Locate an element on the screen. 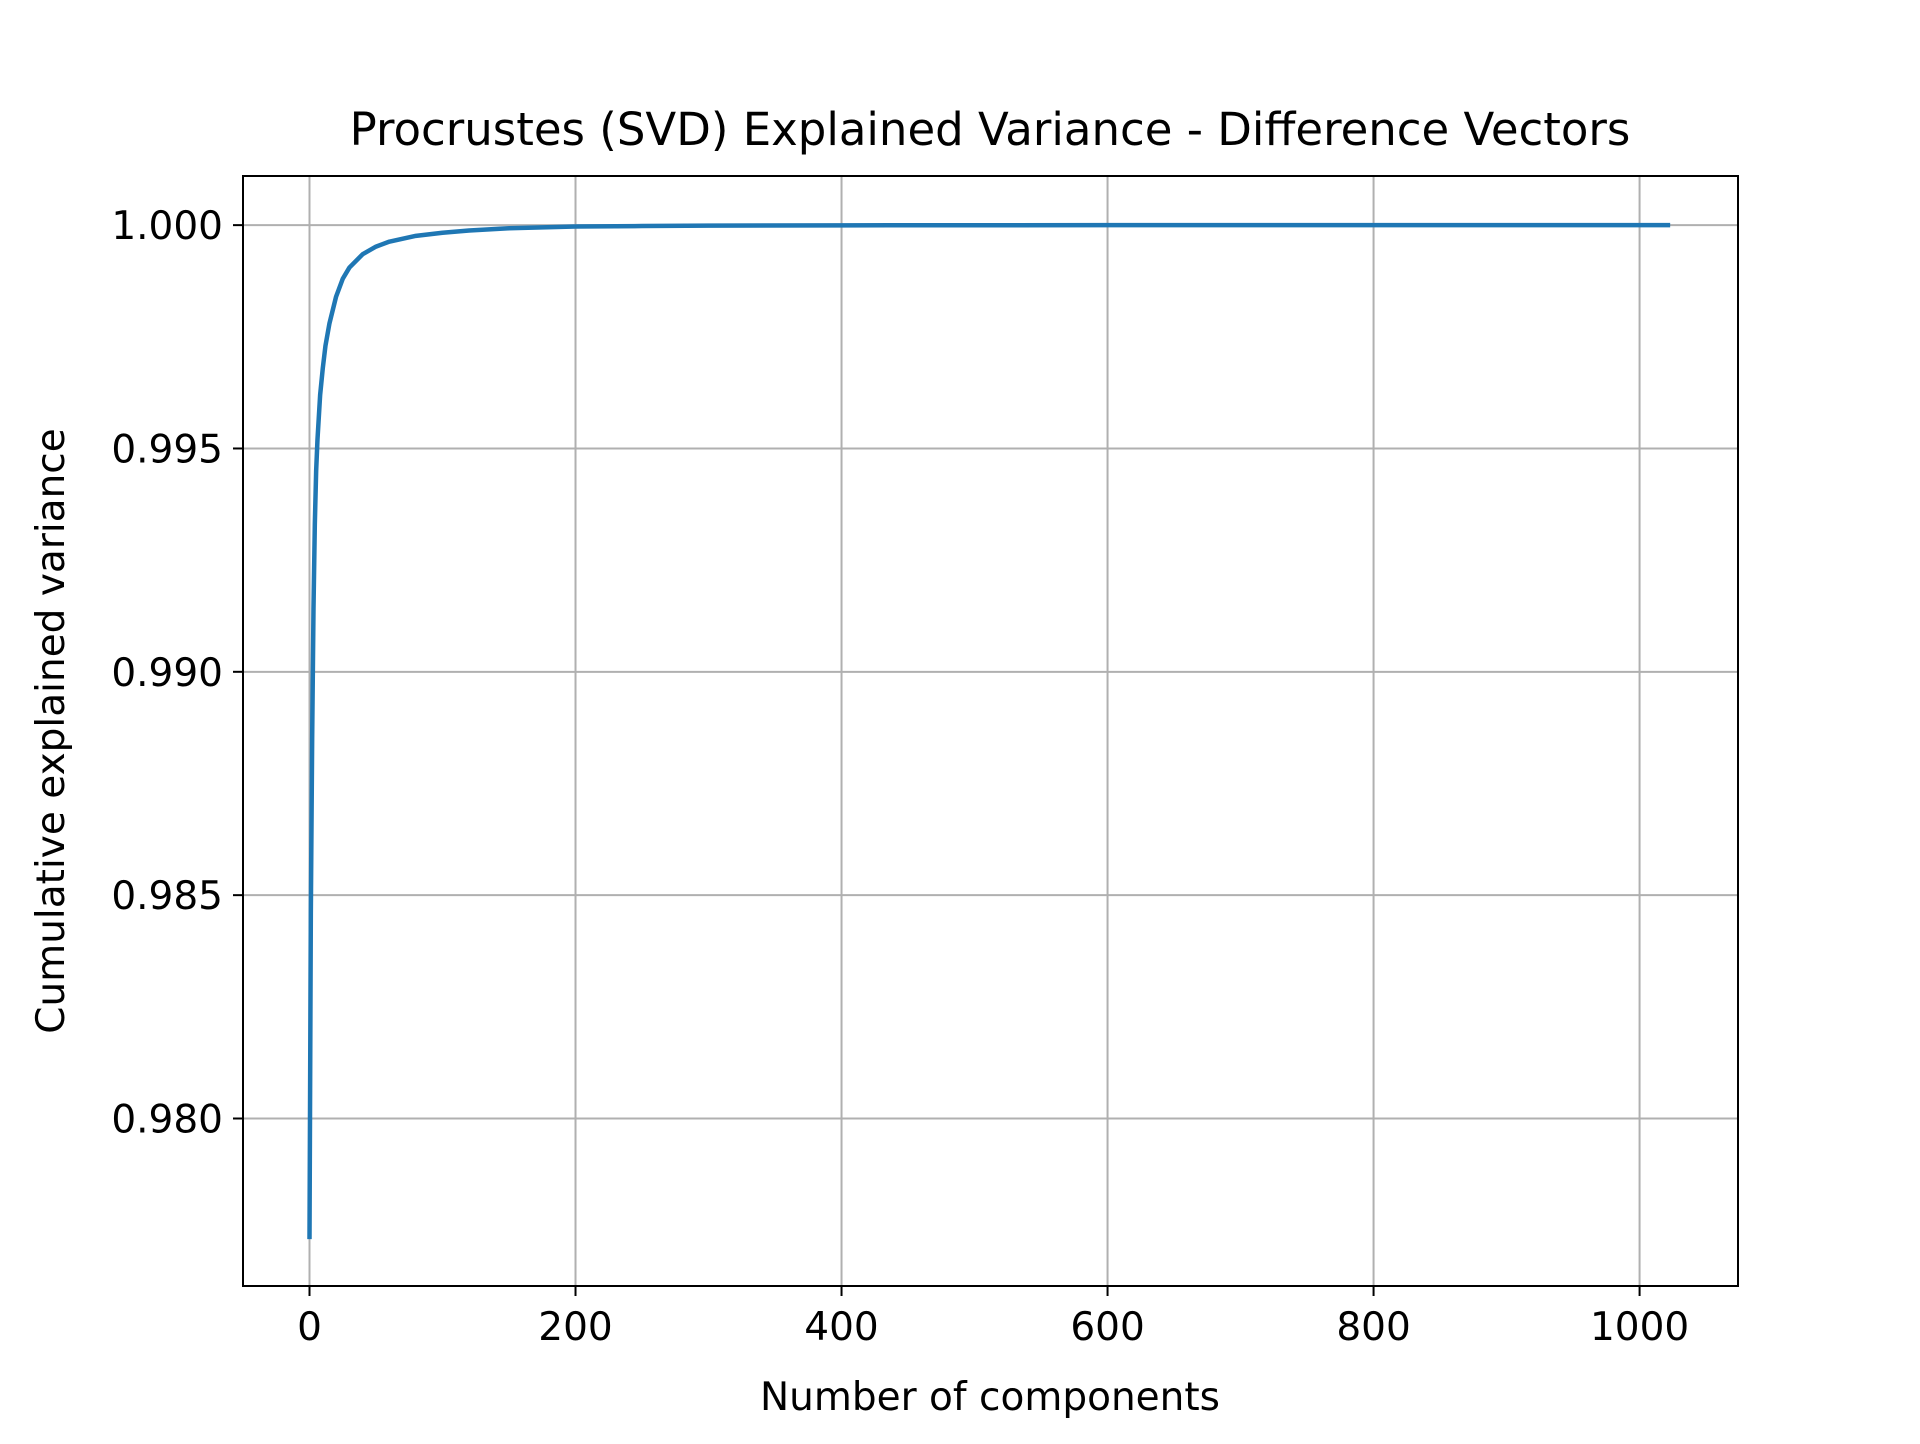 The image size is (1920, 1444). x-tick-label: 200 is located at coordinates (575, 1327).